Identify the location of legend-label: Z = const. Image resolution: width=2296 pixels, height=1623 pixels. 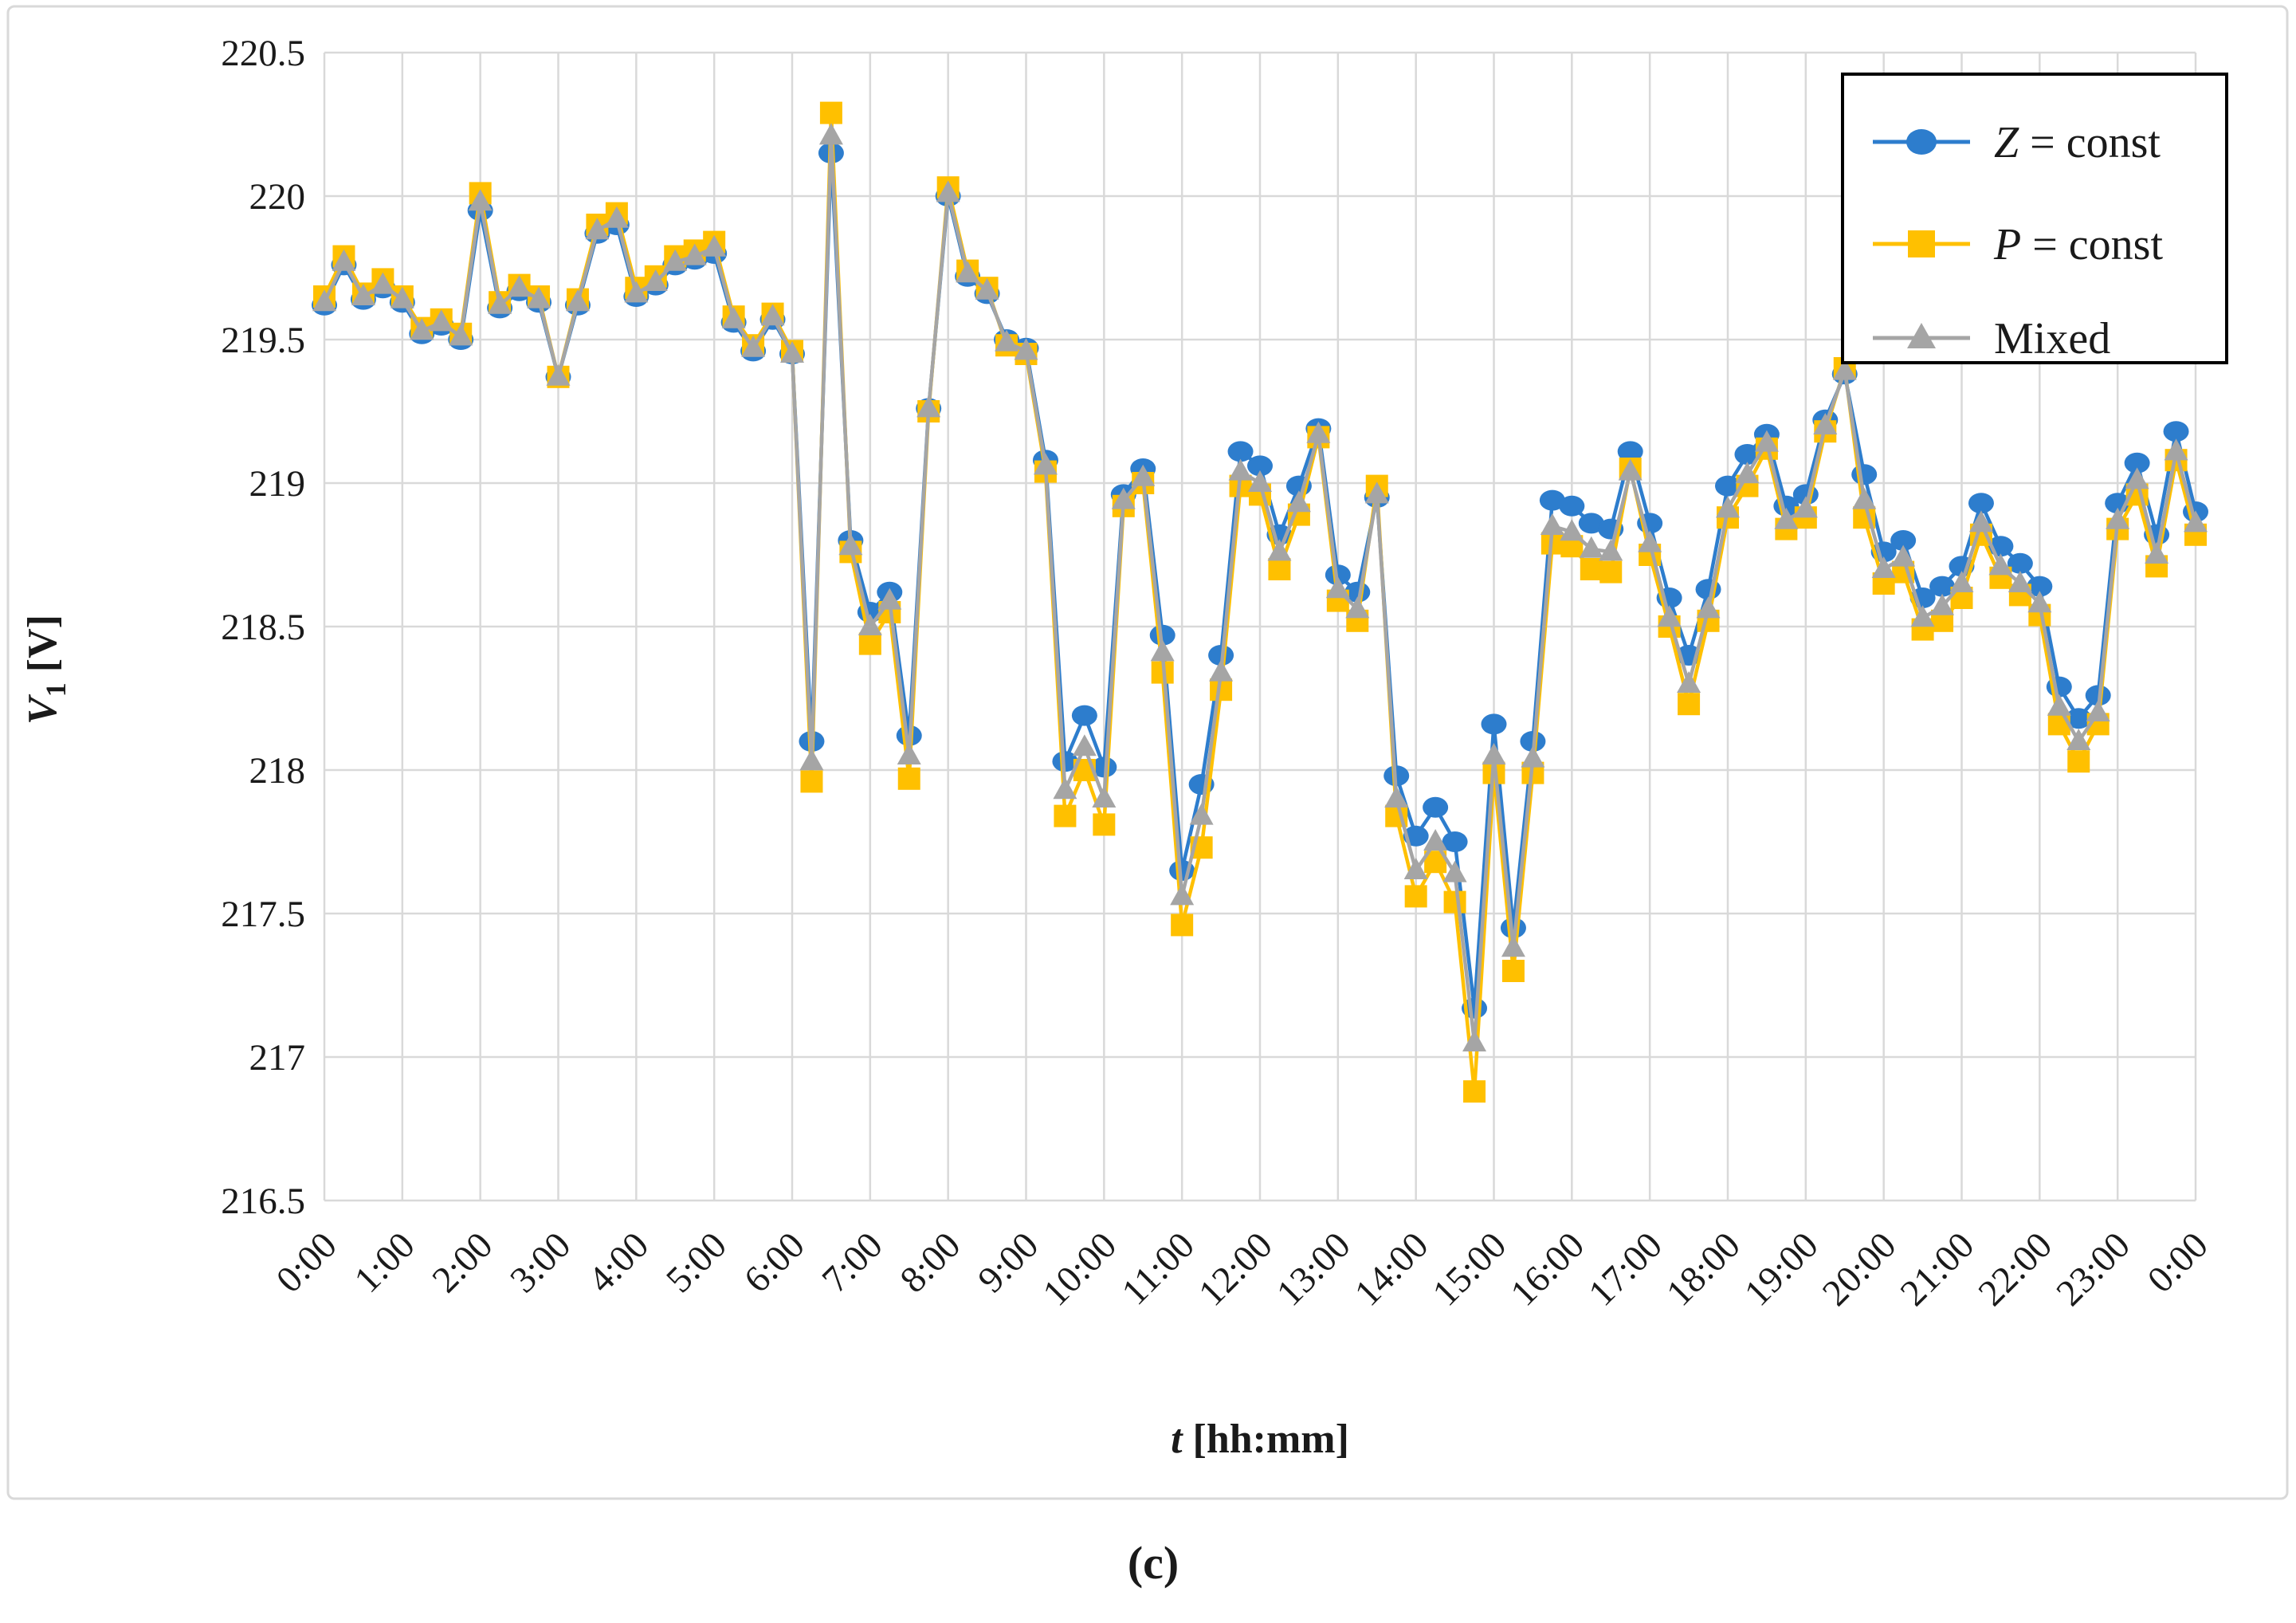
(2077, 142).